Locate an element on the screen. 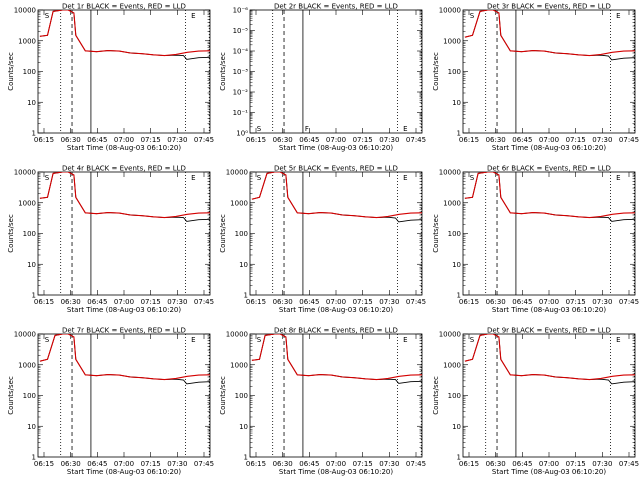 This screenshot has width=640, height=480. panel-title: Det 7r BLACK = Events, RED = LLD is located at coordinates (124, 331).